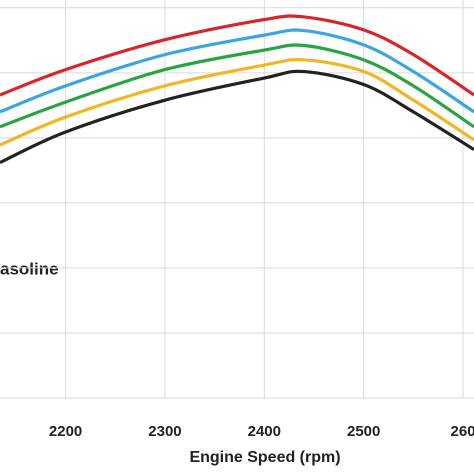 This screenshot has height=474, width=474. I want to click on annotation: asoline, so click(29, 268).